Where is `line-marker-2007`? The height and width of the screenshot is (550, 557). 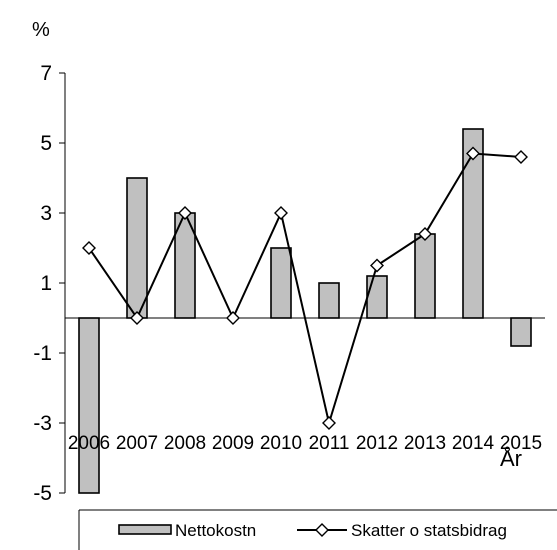
line-marker-2007 is located at coordinates (137, 318).